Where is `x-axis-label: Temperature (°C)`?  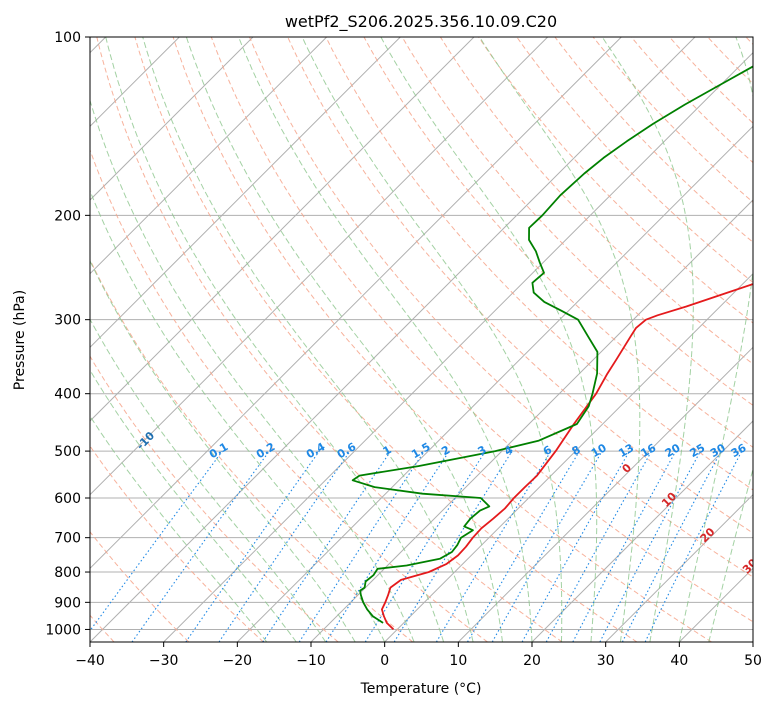 x-axis-label: Temperature (°C) is located at coordinates (421, 689).